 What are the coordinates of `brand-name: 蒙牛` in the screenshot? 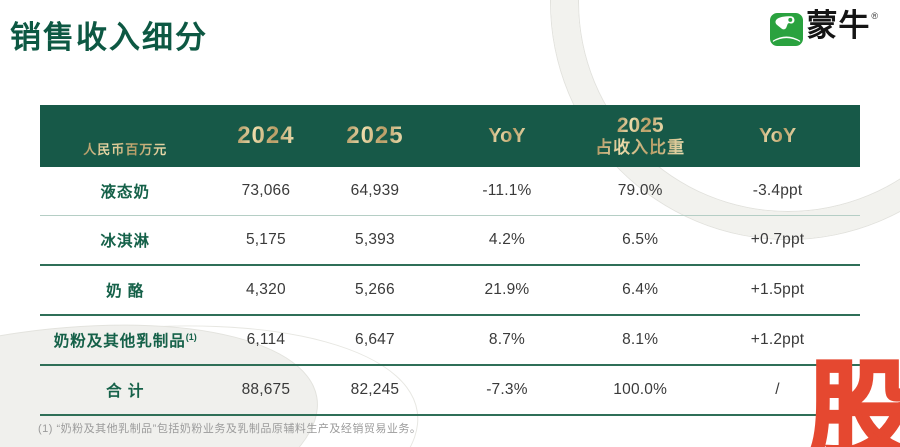 It's located at (838, 26).